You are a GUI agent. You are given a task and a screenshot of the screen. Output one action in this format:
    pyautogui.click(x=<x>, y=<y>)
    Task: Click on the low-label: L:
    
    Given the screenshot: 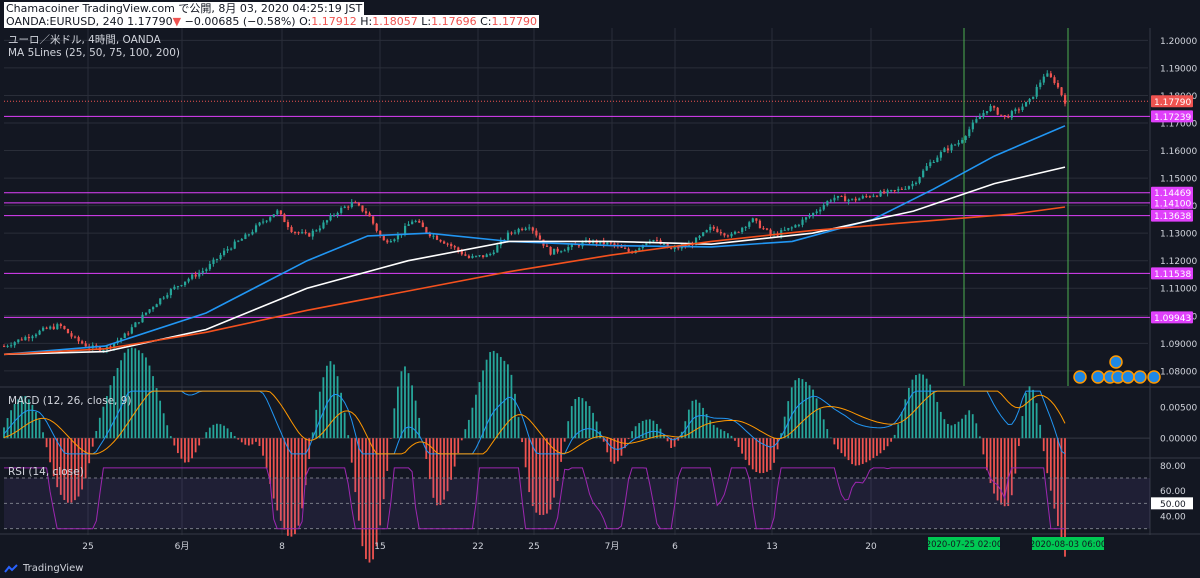 What is the action you would take?
    pyautogui.click(x=426, y=21)
    